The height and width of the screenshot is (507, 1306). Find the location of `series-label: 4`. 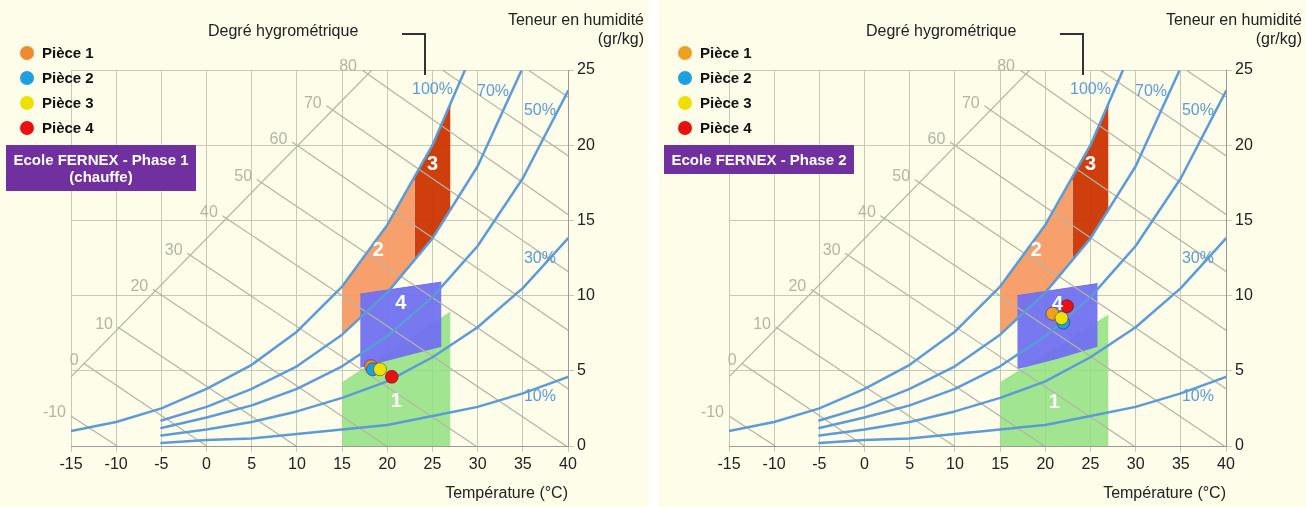

series-label: 4 is located at coordinates (401, 301).